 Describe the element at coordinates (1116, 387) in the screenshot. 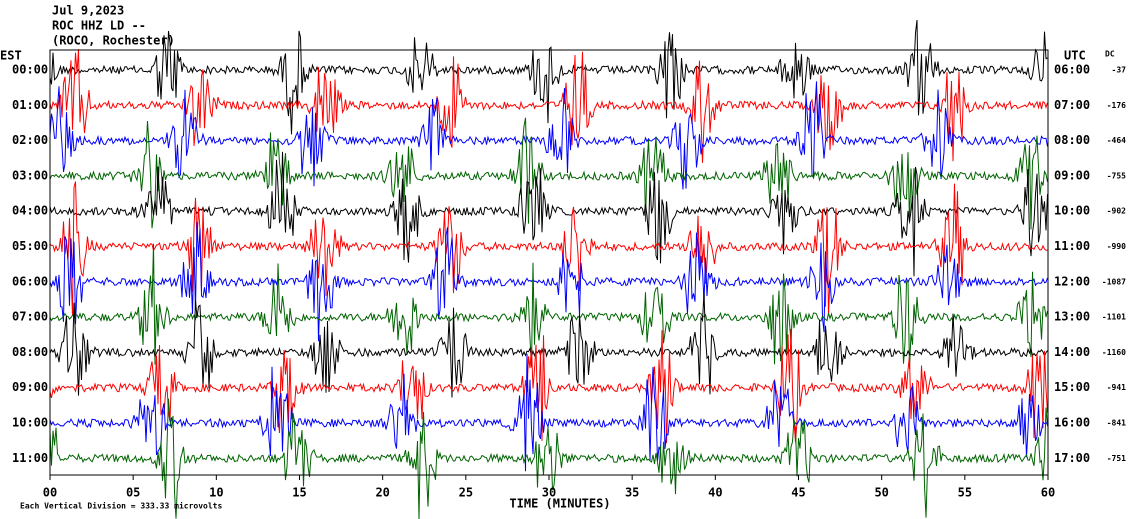

I see `dc-label: -941` at that location.